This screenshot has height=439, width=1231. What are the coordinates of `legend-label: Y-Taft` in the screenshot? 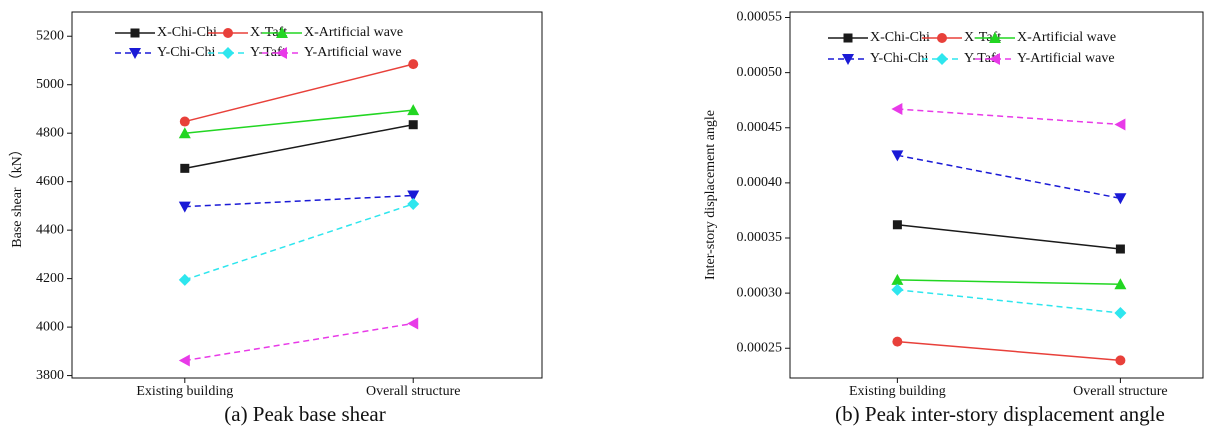 It's located at (982, 58).